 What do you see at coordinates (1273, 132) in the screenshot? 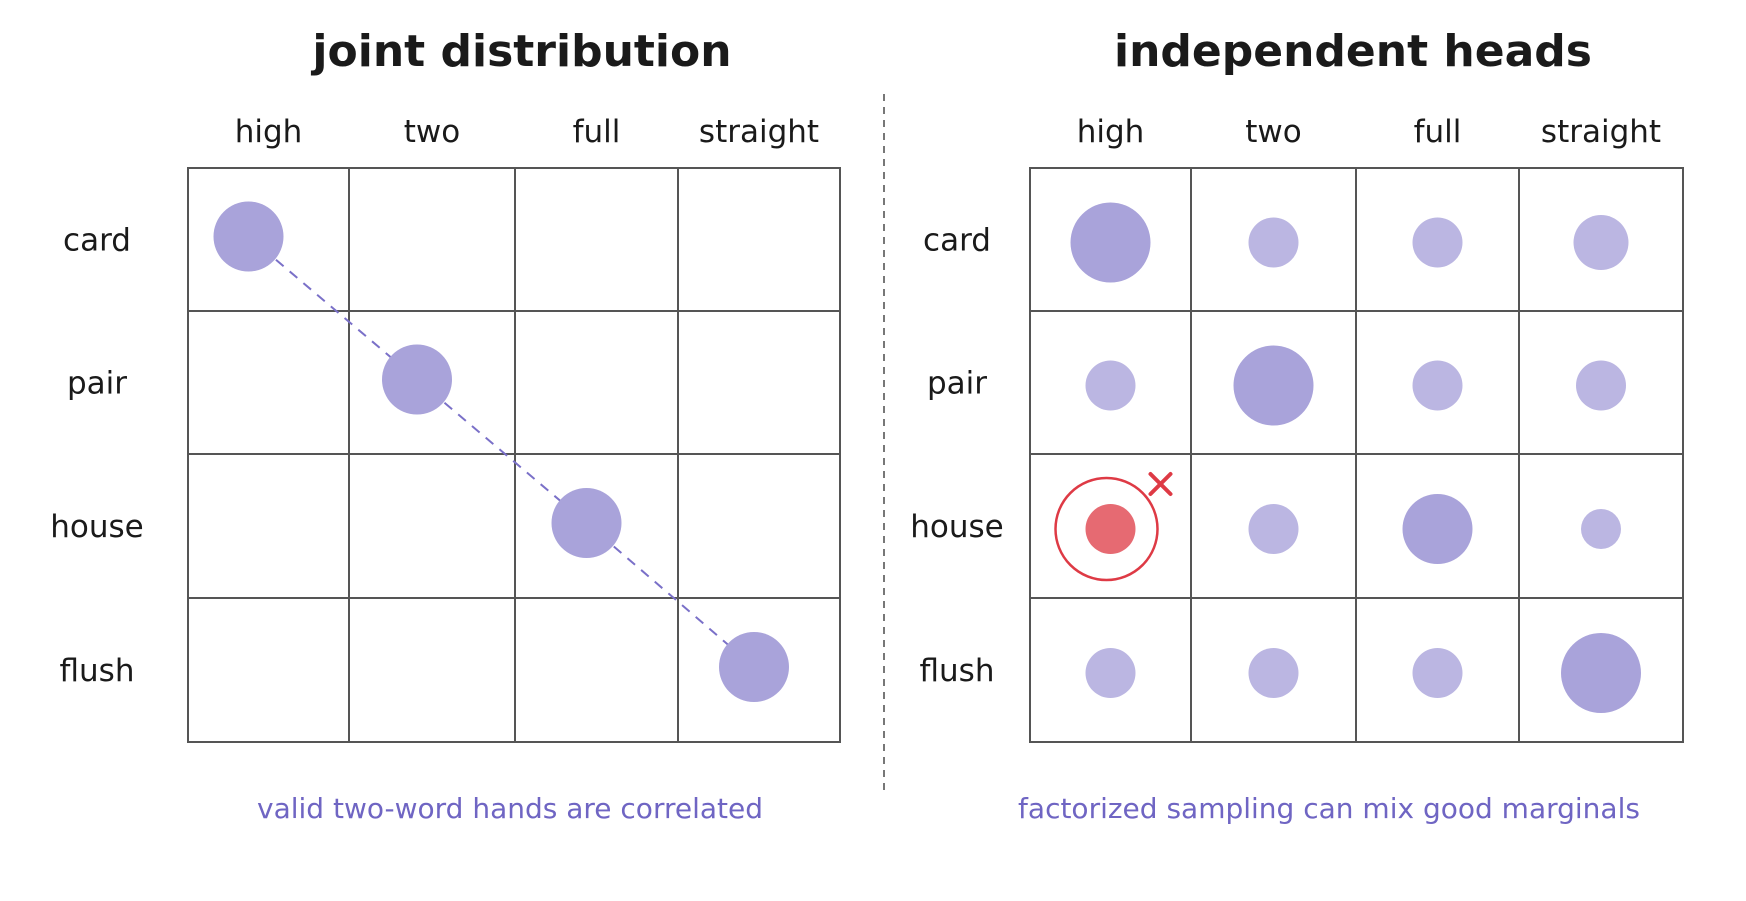
I see `right-column-label-two: two` at bounding box center [1273, 132].